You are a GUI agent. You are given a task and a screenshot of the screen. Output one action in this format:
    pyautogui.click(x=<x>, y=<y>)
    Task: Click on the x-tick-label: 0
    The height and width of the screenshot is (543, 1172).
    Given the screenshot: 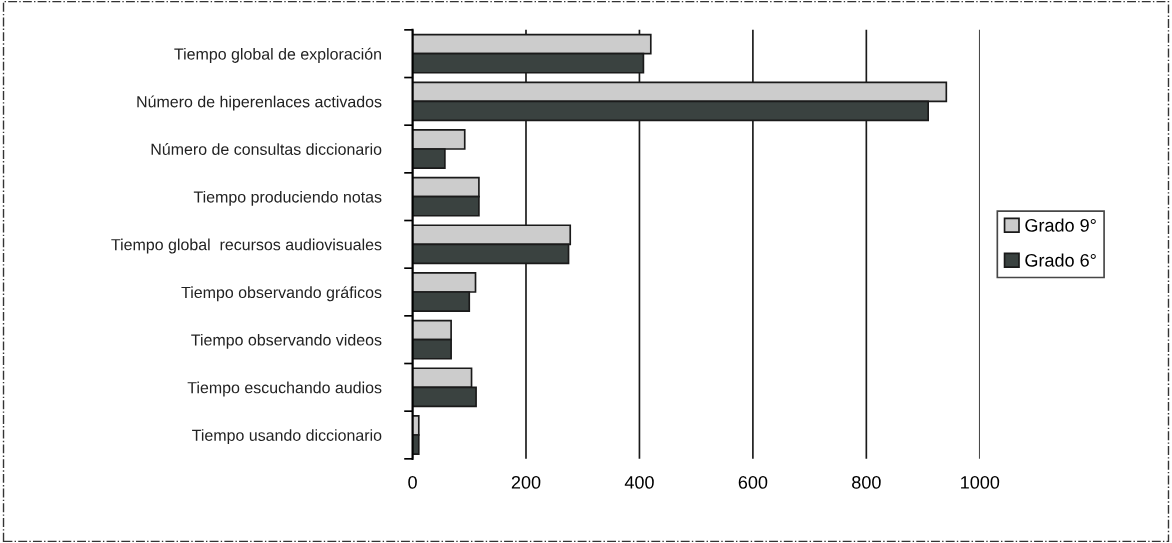 What is the action you would take?
    pyautogui.click(x=412, y=482)
    